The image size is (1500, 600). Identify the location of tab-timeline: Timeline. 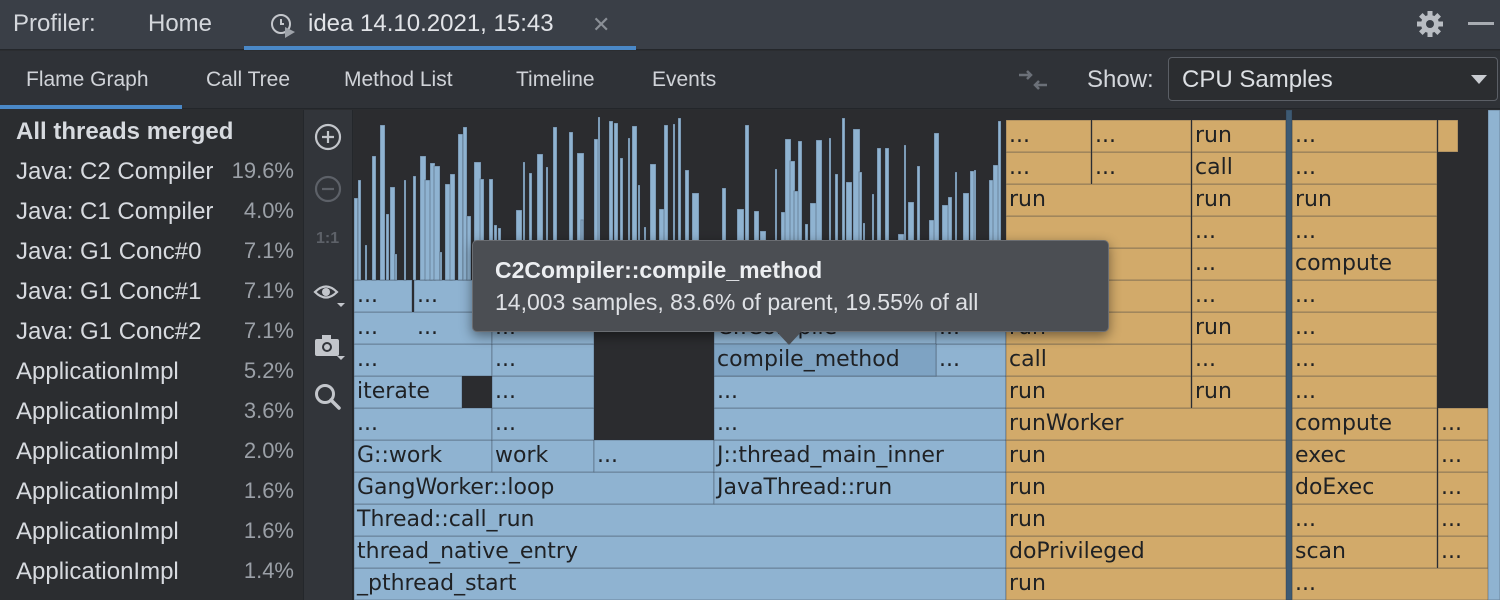
(555, 79).